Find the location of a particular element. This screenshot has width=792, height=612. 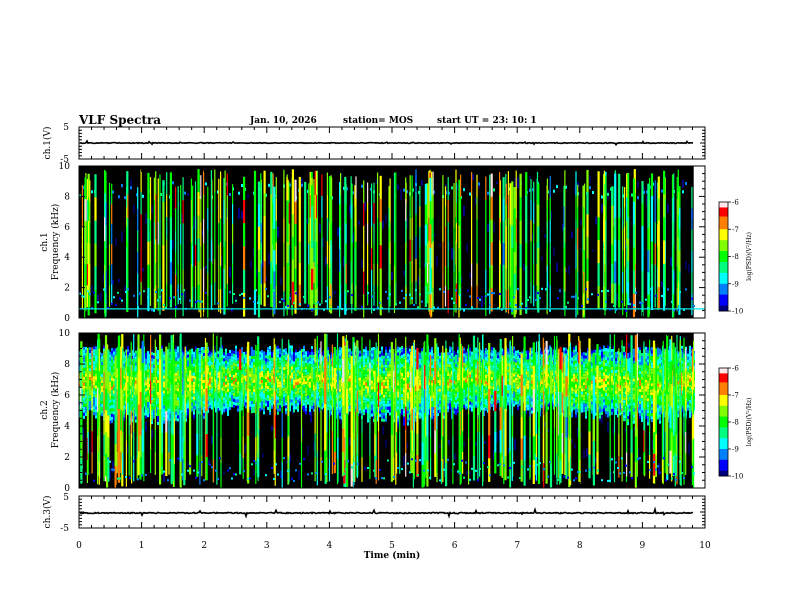

time-tick-9: 9 is located at coordinates (643, 546).